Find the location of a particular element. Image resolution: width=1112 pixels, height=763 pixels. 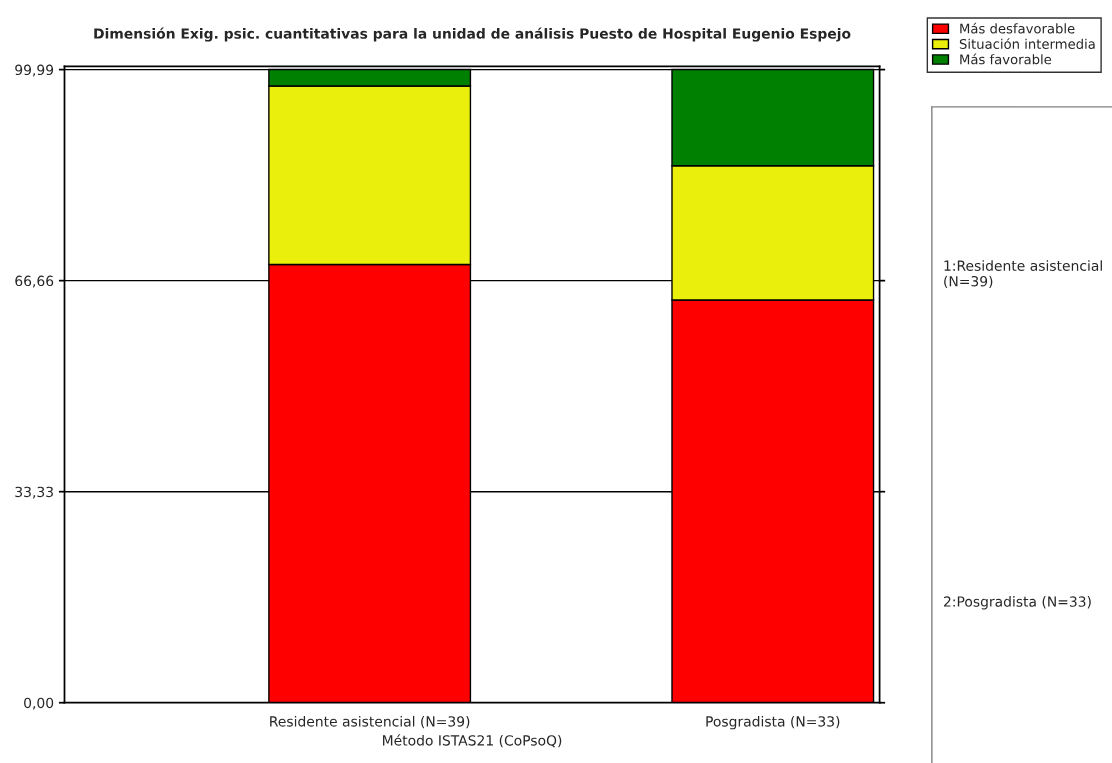

y-tick-label: 99,99 is located at coordinates (34, 70).